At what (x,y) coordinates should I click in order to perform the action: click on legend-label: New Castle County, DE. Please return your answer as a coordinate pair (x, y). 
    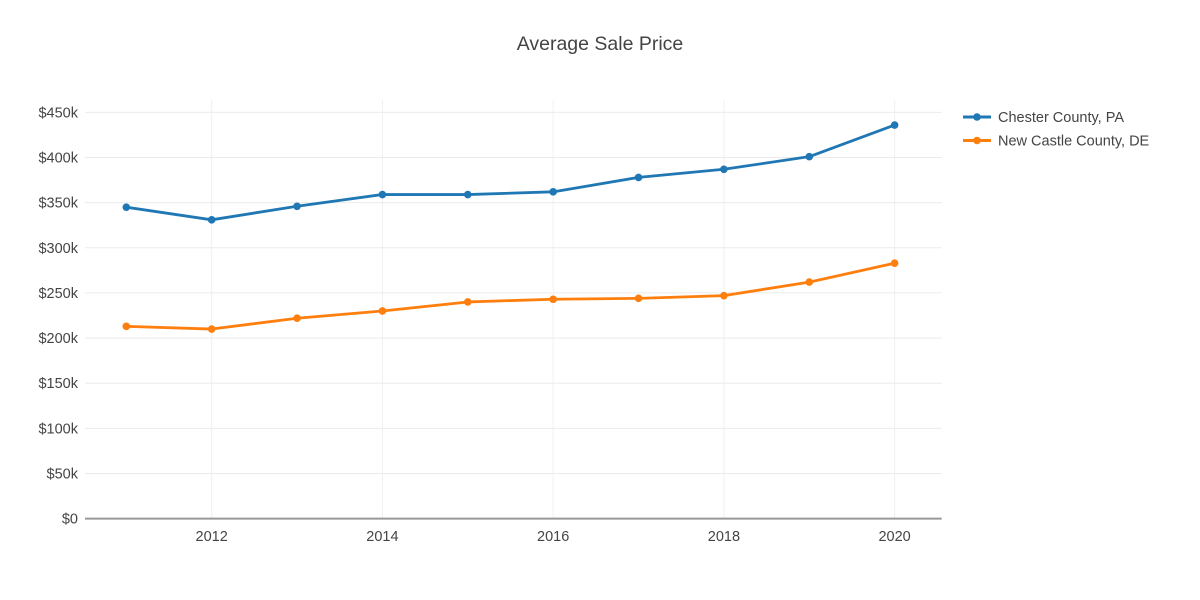
    Looking at the image, I should click on (1074, 142).